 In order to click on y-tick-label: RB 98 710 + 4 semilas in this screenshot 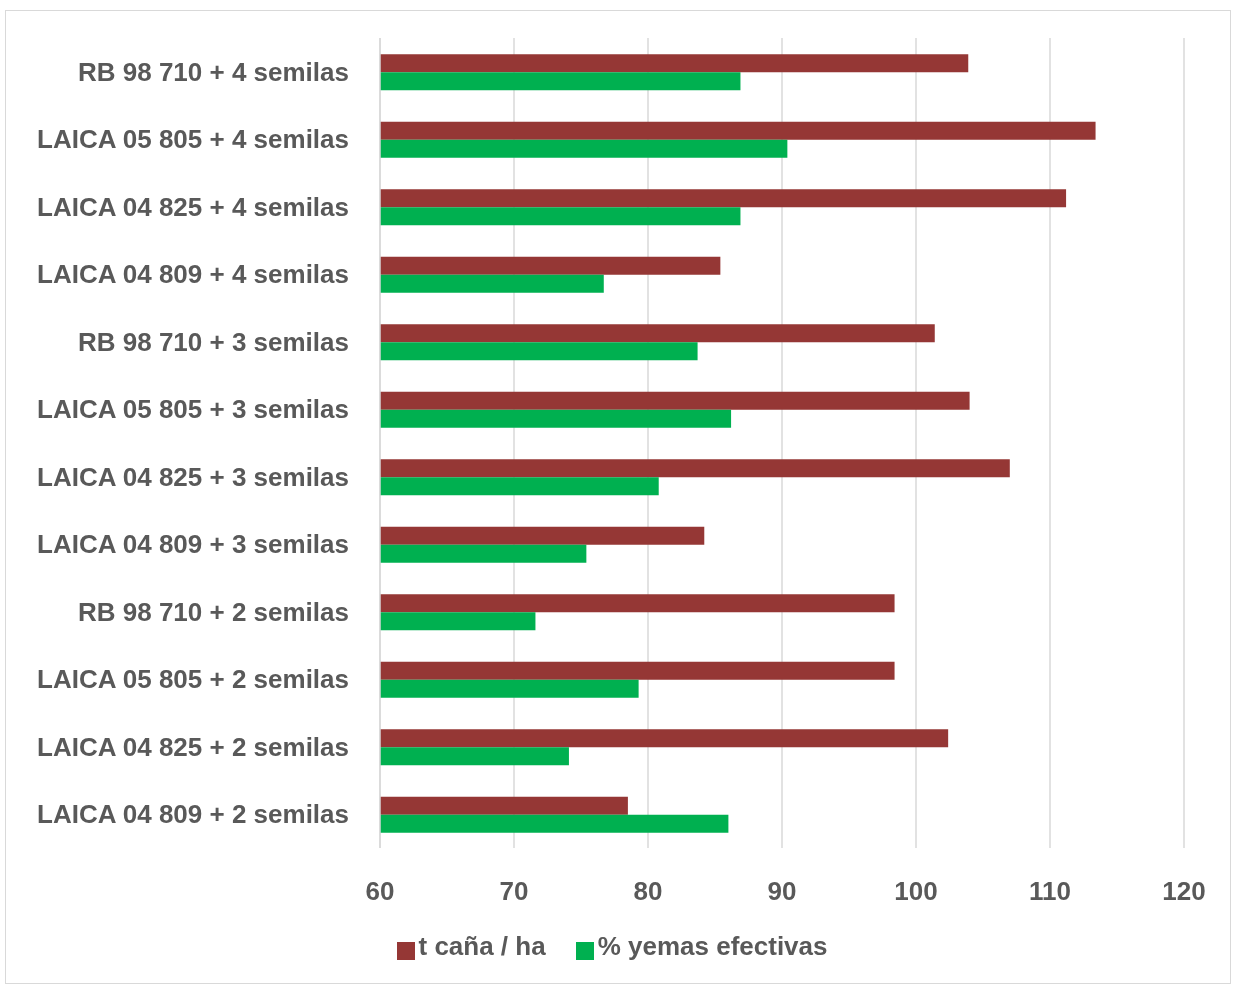, I will do `click(213, 71)`.